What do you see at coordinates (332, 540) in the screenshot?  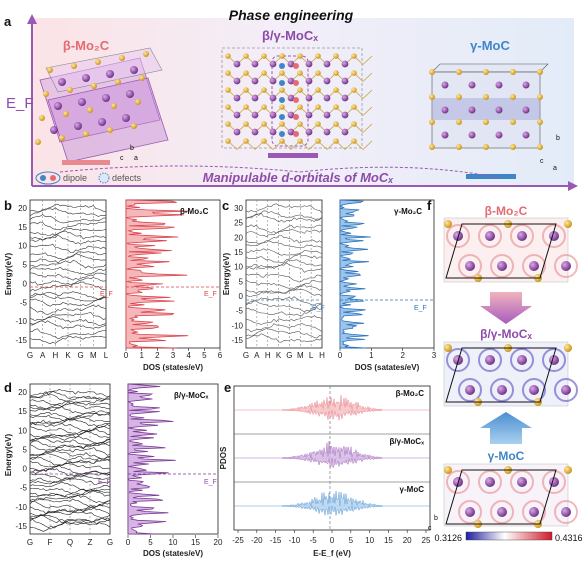 I see `pdos-tick-label: 0` at bounding box center [332, 540].